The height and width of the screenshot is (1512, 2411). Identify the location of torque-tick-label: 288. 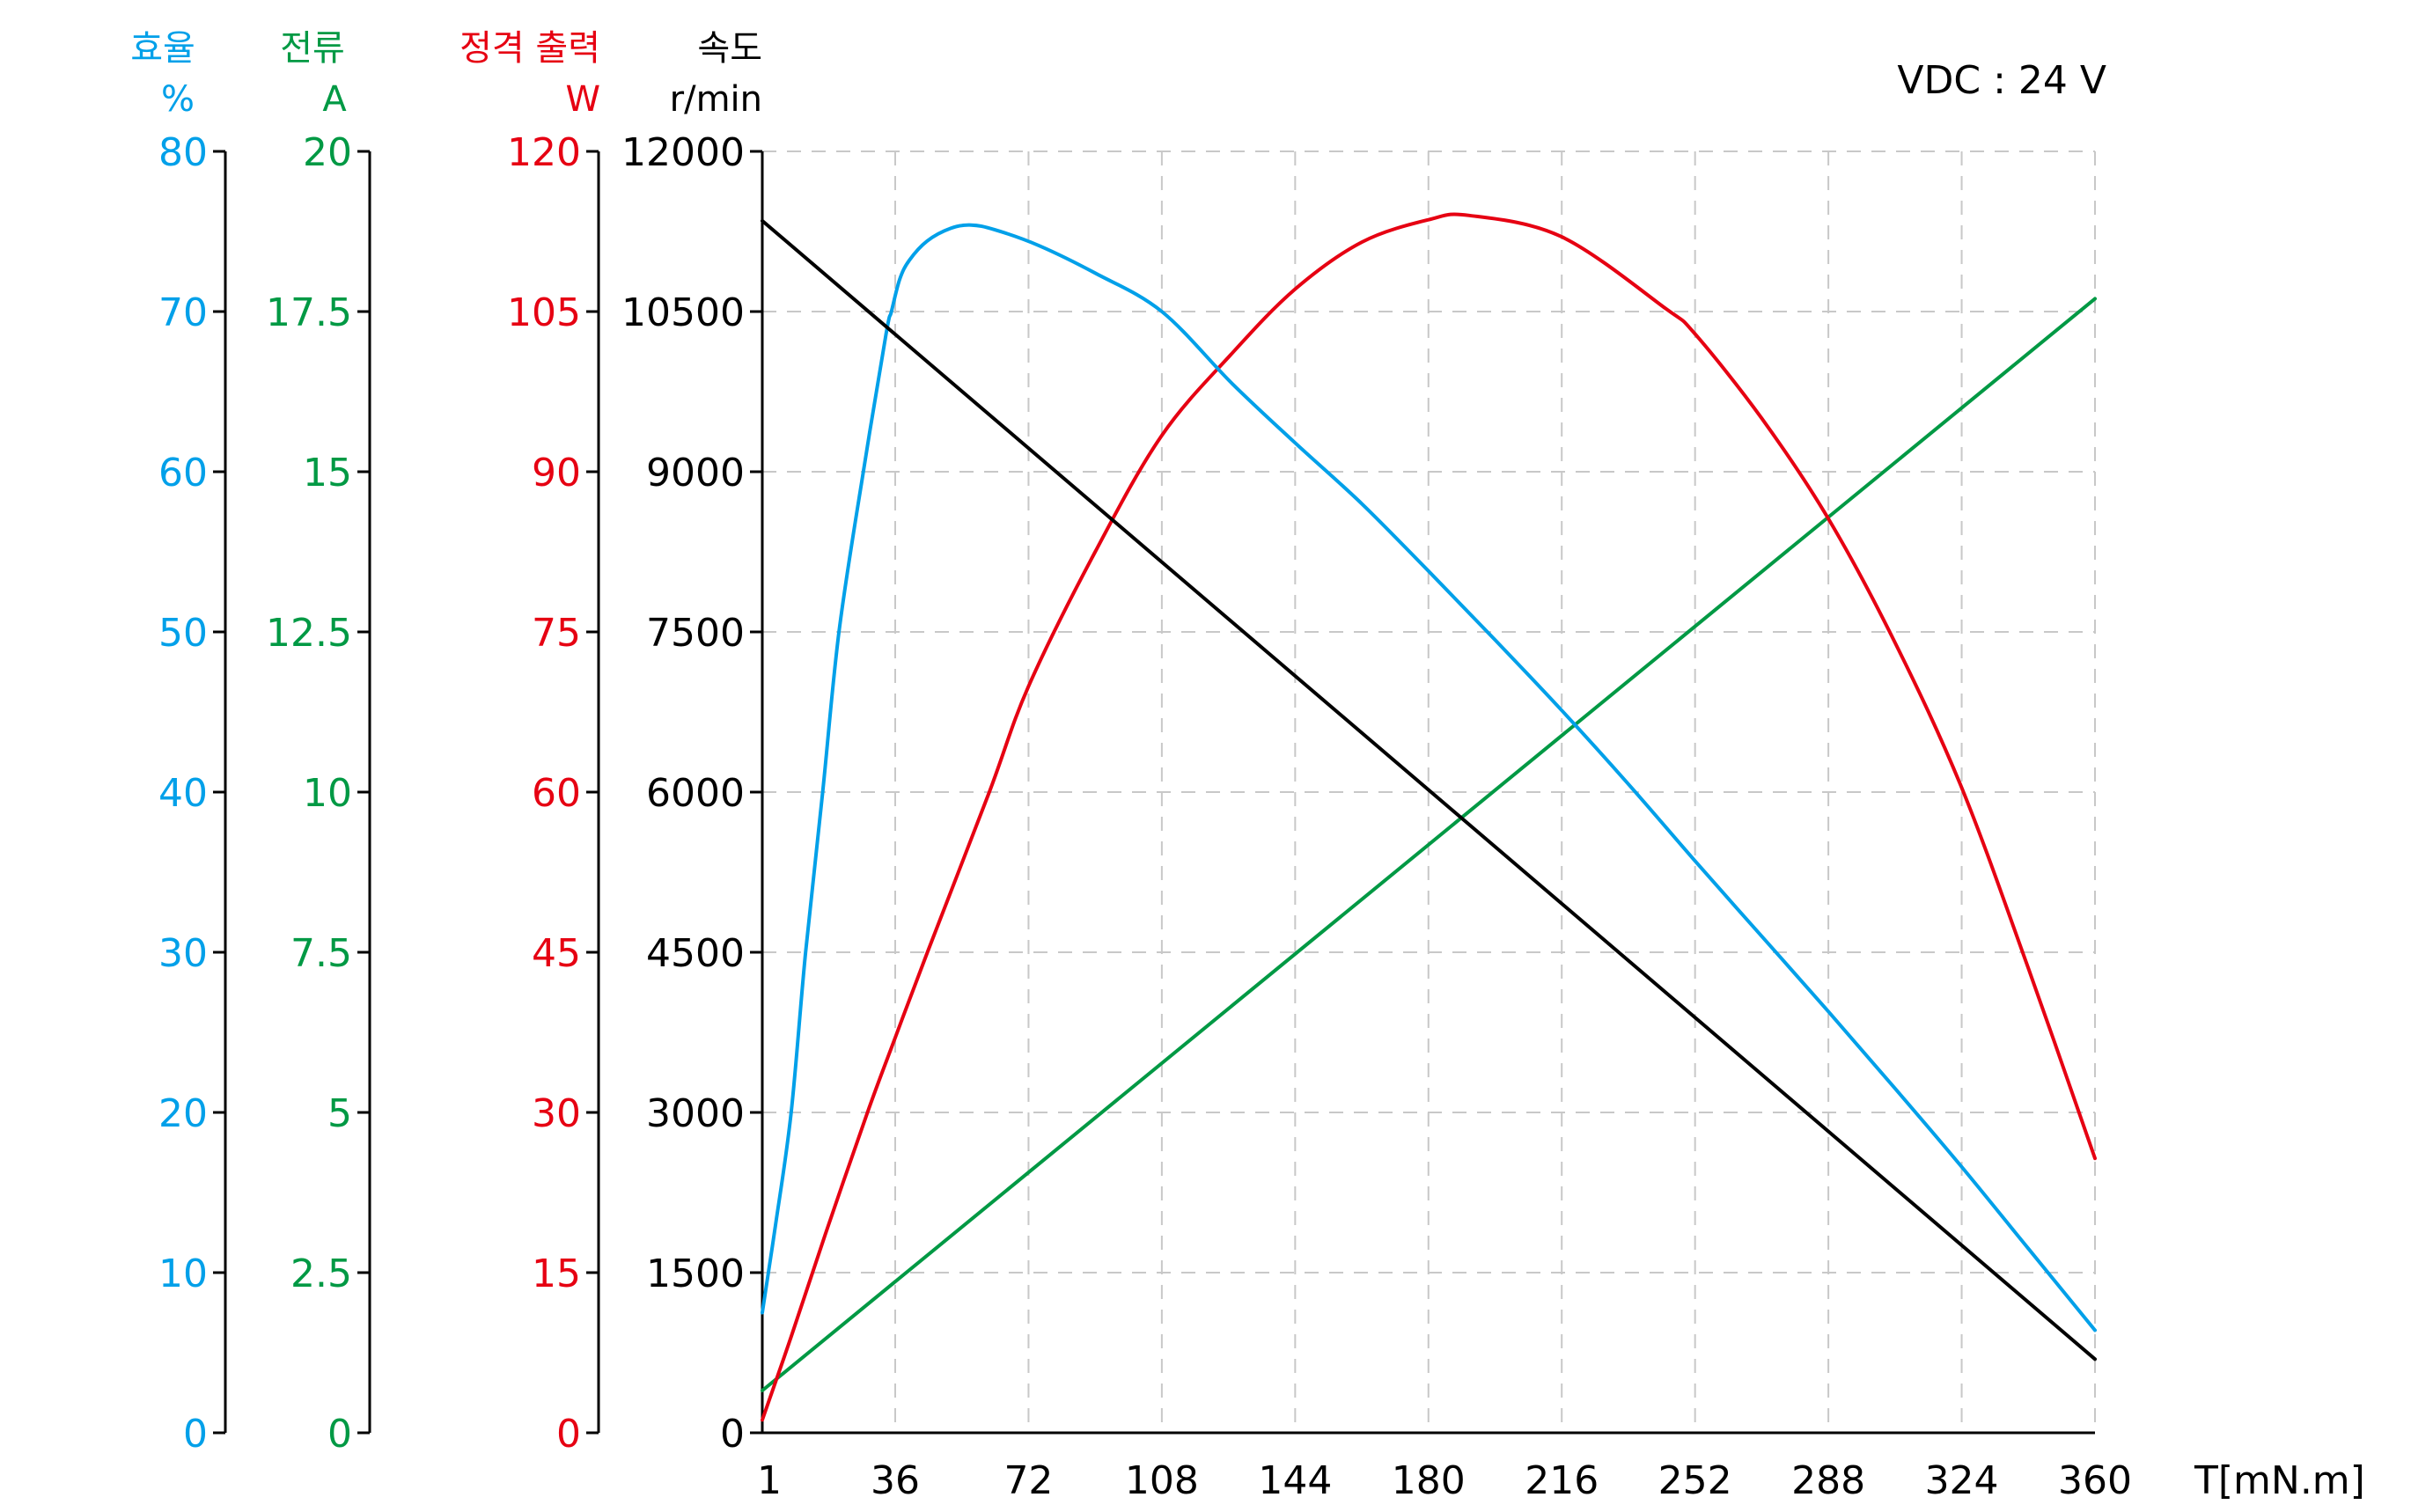
(1828, 1481).